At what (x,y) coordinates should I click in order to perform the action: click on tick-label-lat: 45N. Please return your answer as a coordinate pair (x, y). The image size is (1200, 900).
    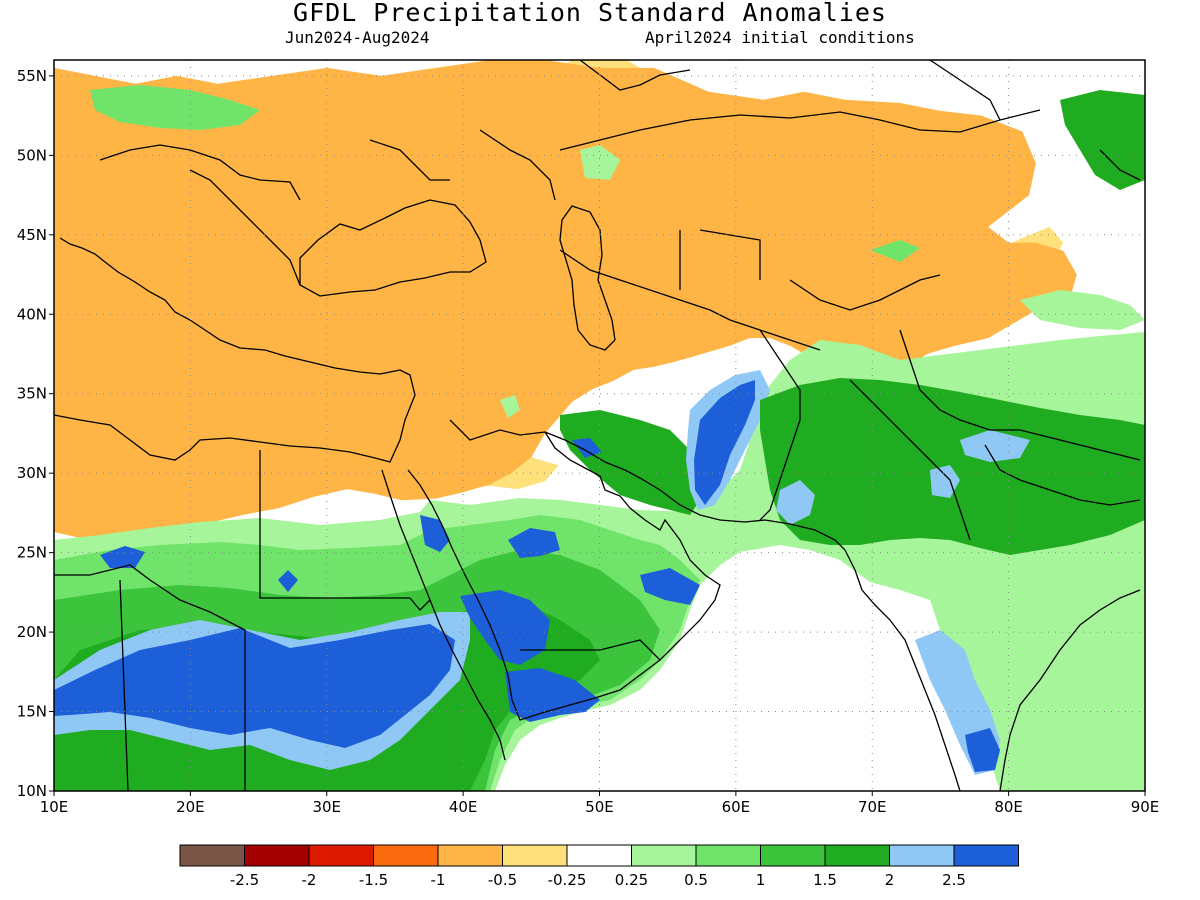
    Looking at the image, I should click on (32, 235).